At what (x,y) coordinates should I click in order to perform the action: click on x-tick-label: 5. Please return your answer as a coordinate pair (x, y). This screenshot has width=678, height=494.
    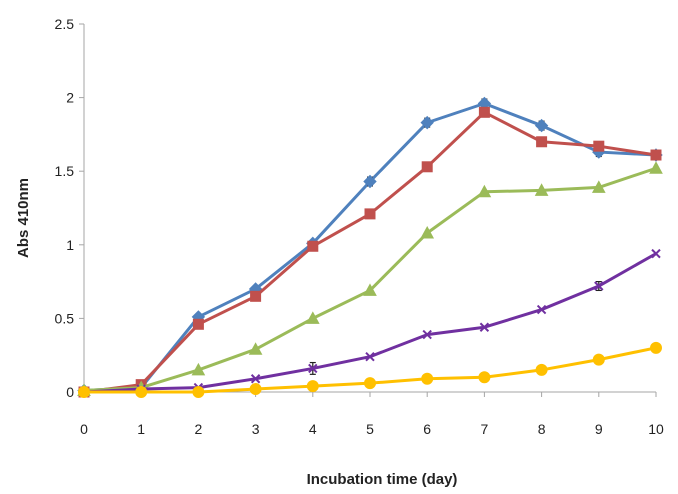
    Looking at the image, I should click on (370, 429).